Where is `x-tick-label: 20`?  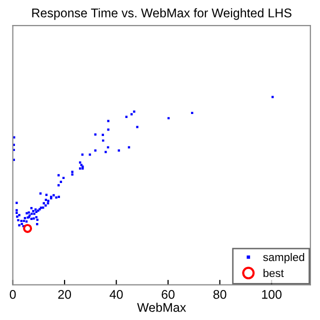 x-tick-label: 20 is located at coordinates (65, 294).